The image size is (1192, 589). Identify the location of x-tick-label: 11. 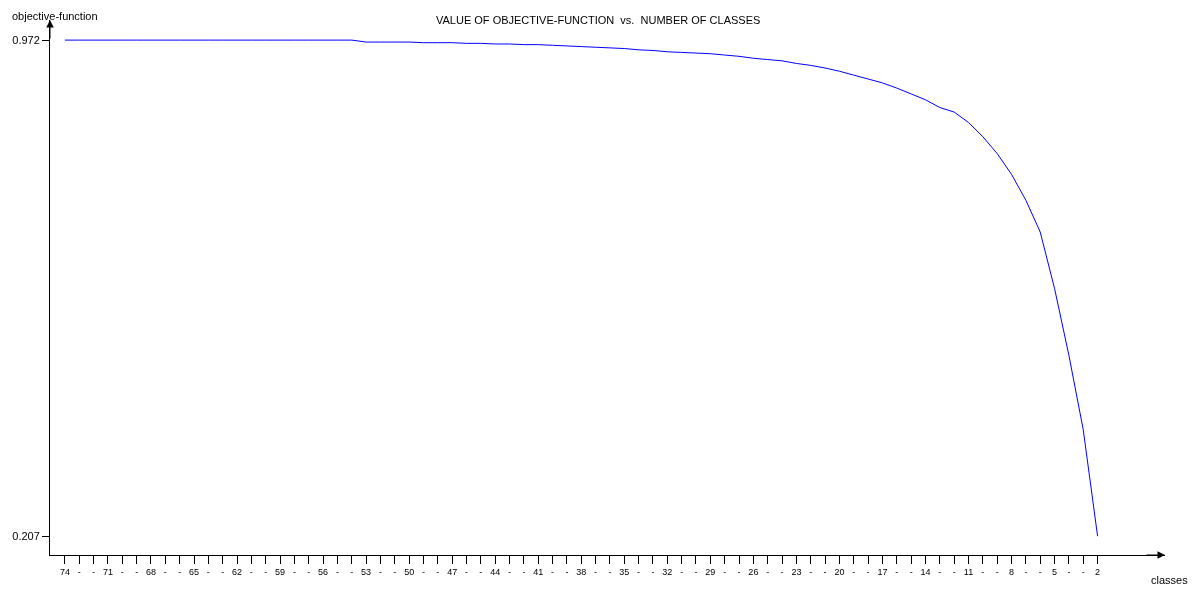
(968, 571).